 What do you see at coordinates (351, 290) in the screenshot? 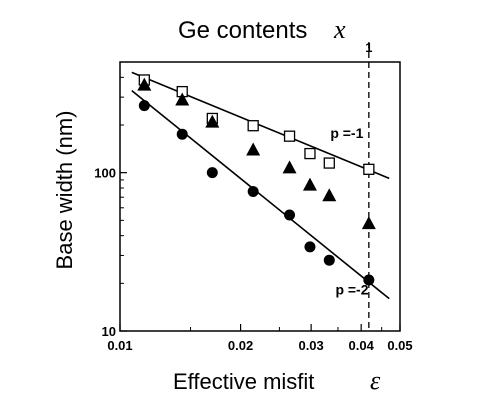
I see `fit-line-label: p =-2` at bounding box center [351, 290].